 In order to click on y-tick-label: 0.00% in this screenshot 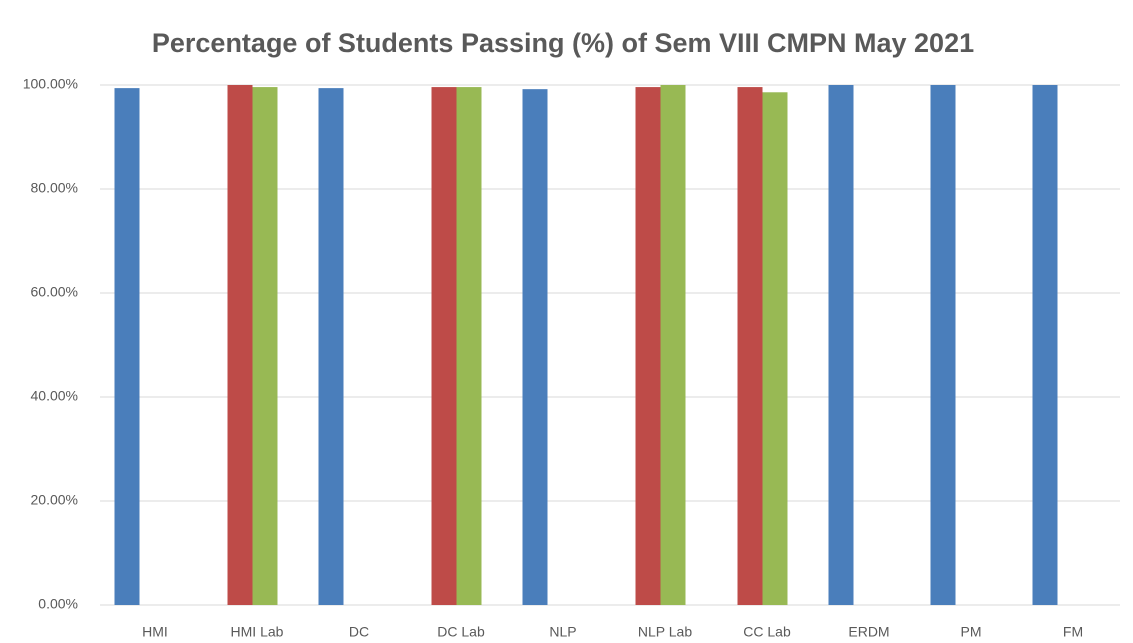, I will do `click(58, 604)`.